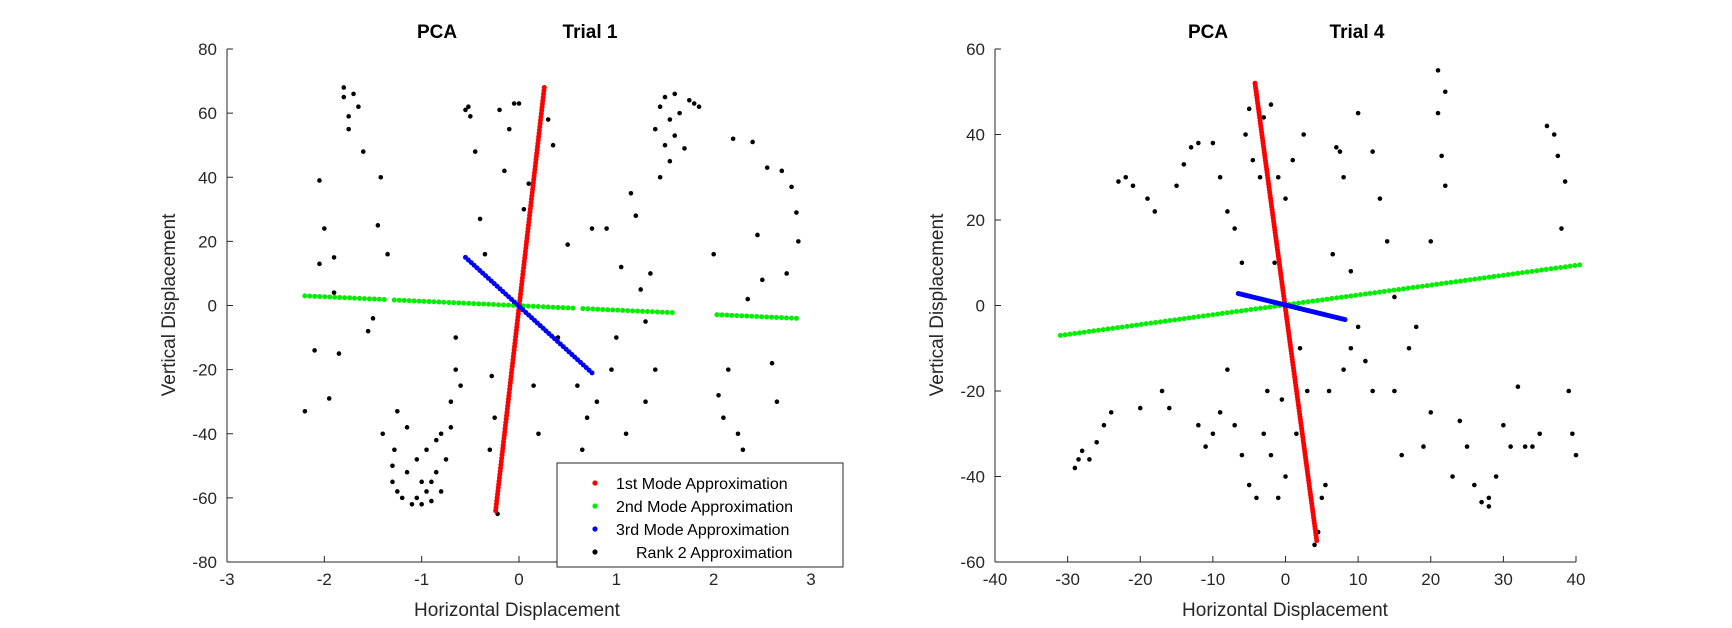 This screenshot has width=1732, height=628. What do you see at coordinates (1140, 579) in the screenshot?
I see `x-tick-label: -20` at bounding box center [1140, 579].